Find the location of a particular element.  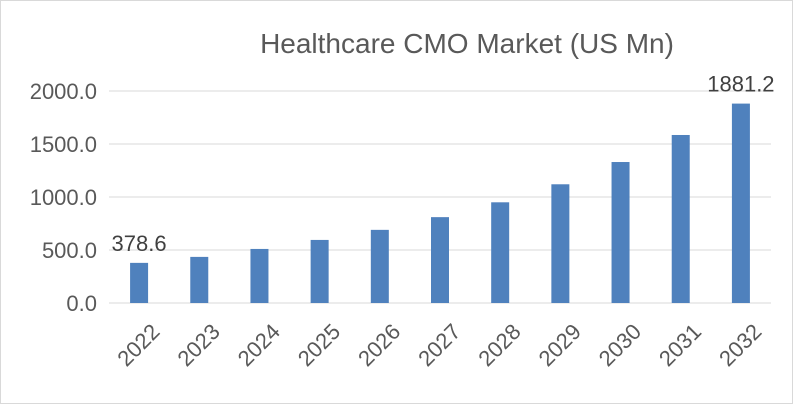

y-axis-ticks: 0.0 500.0 1000.0 1500.0 2000.0 is located at coordinates (63, 197).